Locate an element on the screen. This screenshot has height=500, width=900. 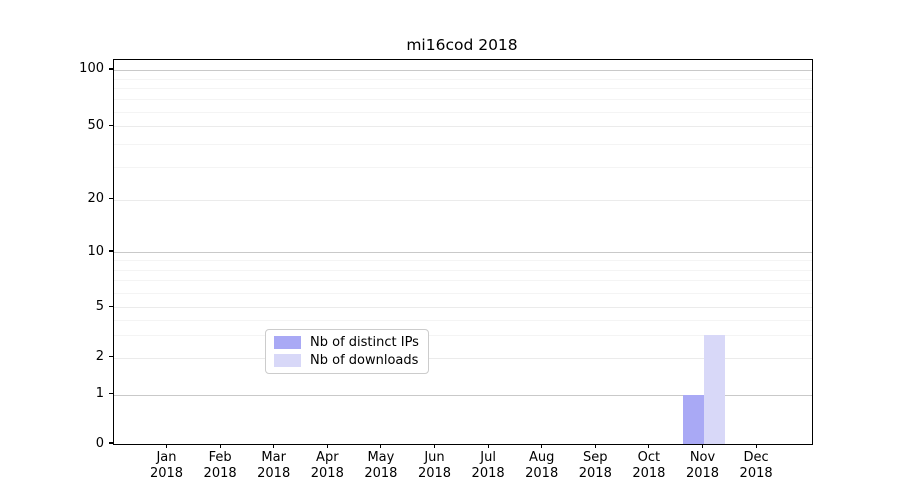
y-tick-label: 10 is located at coordinates (95, 251).